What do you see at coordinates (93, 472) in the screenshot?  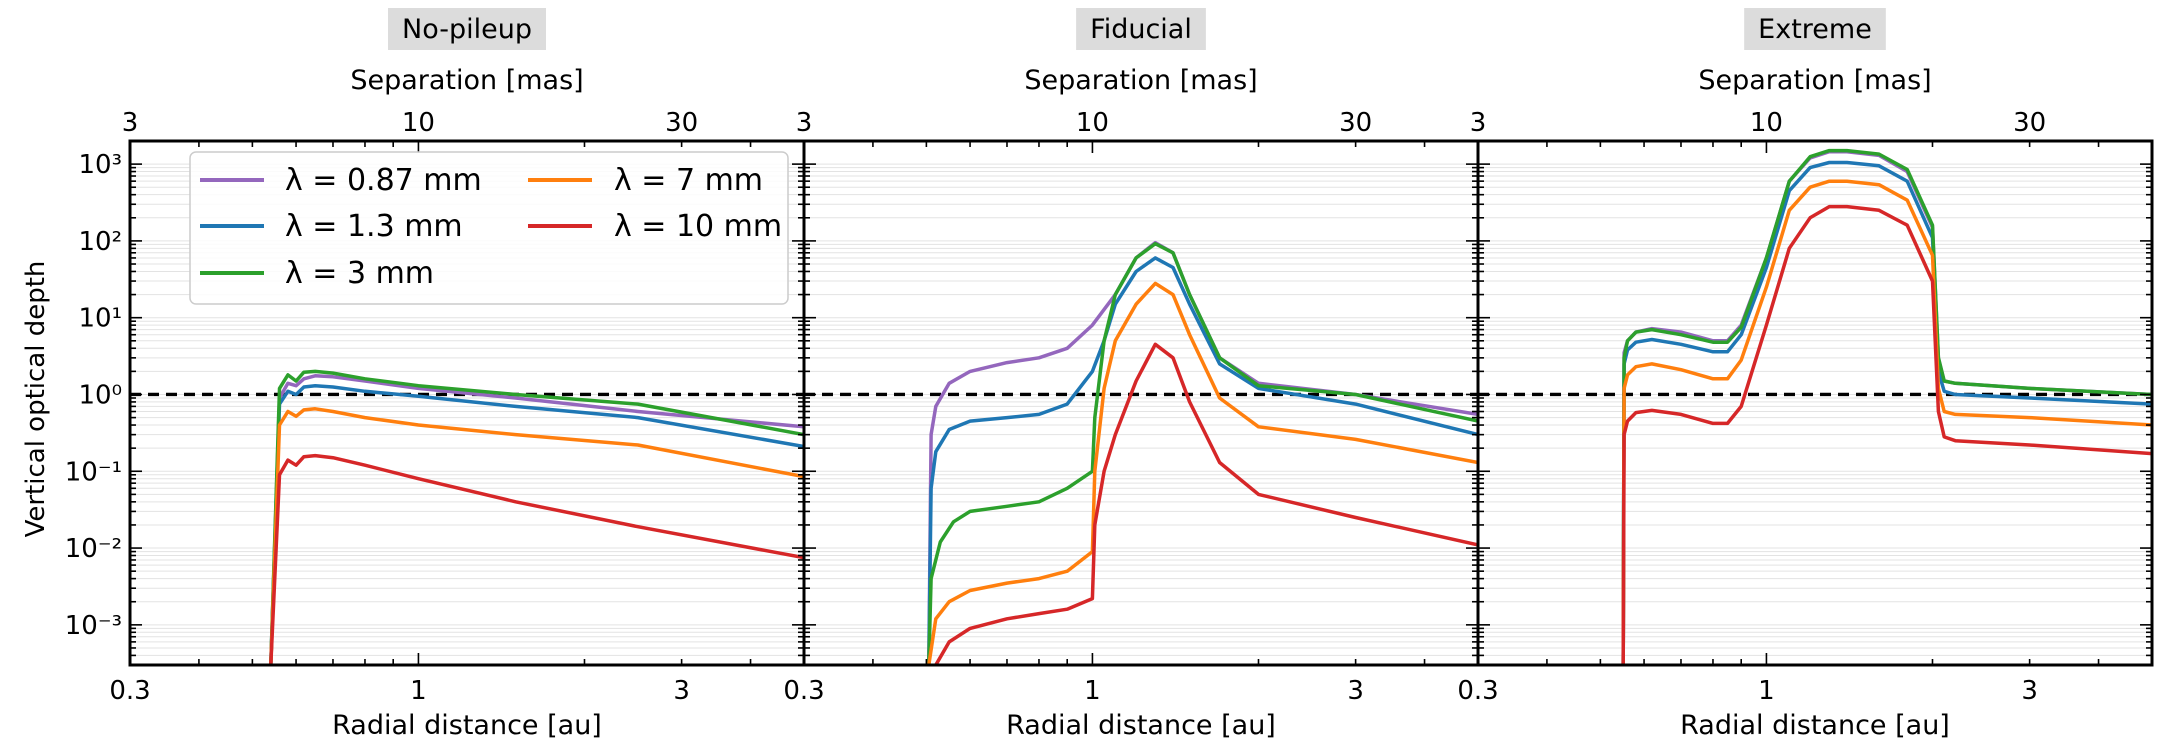 I see `y-tick-label: 10⁻¹` at bounding box center [93, 472].